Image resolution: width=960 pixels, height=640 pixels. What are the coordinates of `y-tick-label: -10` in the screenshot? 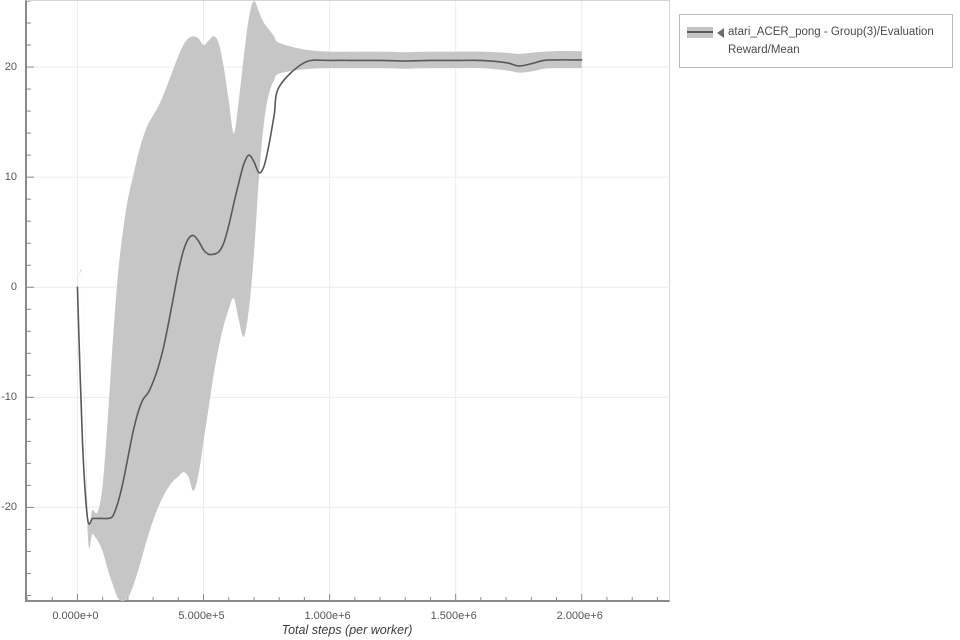 It's located at (9, 397).